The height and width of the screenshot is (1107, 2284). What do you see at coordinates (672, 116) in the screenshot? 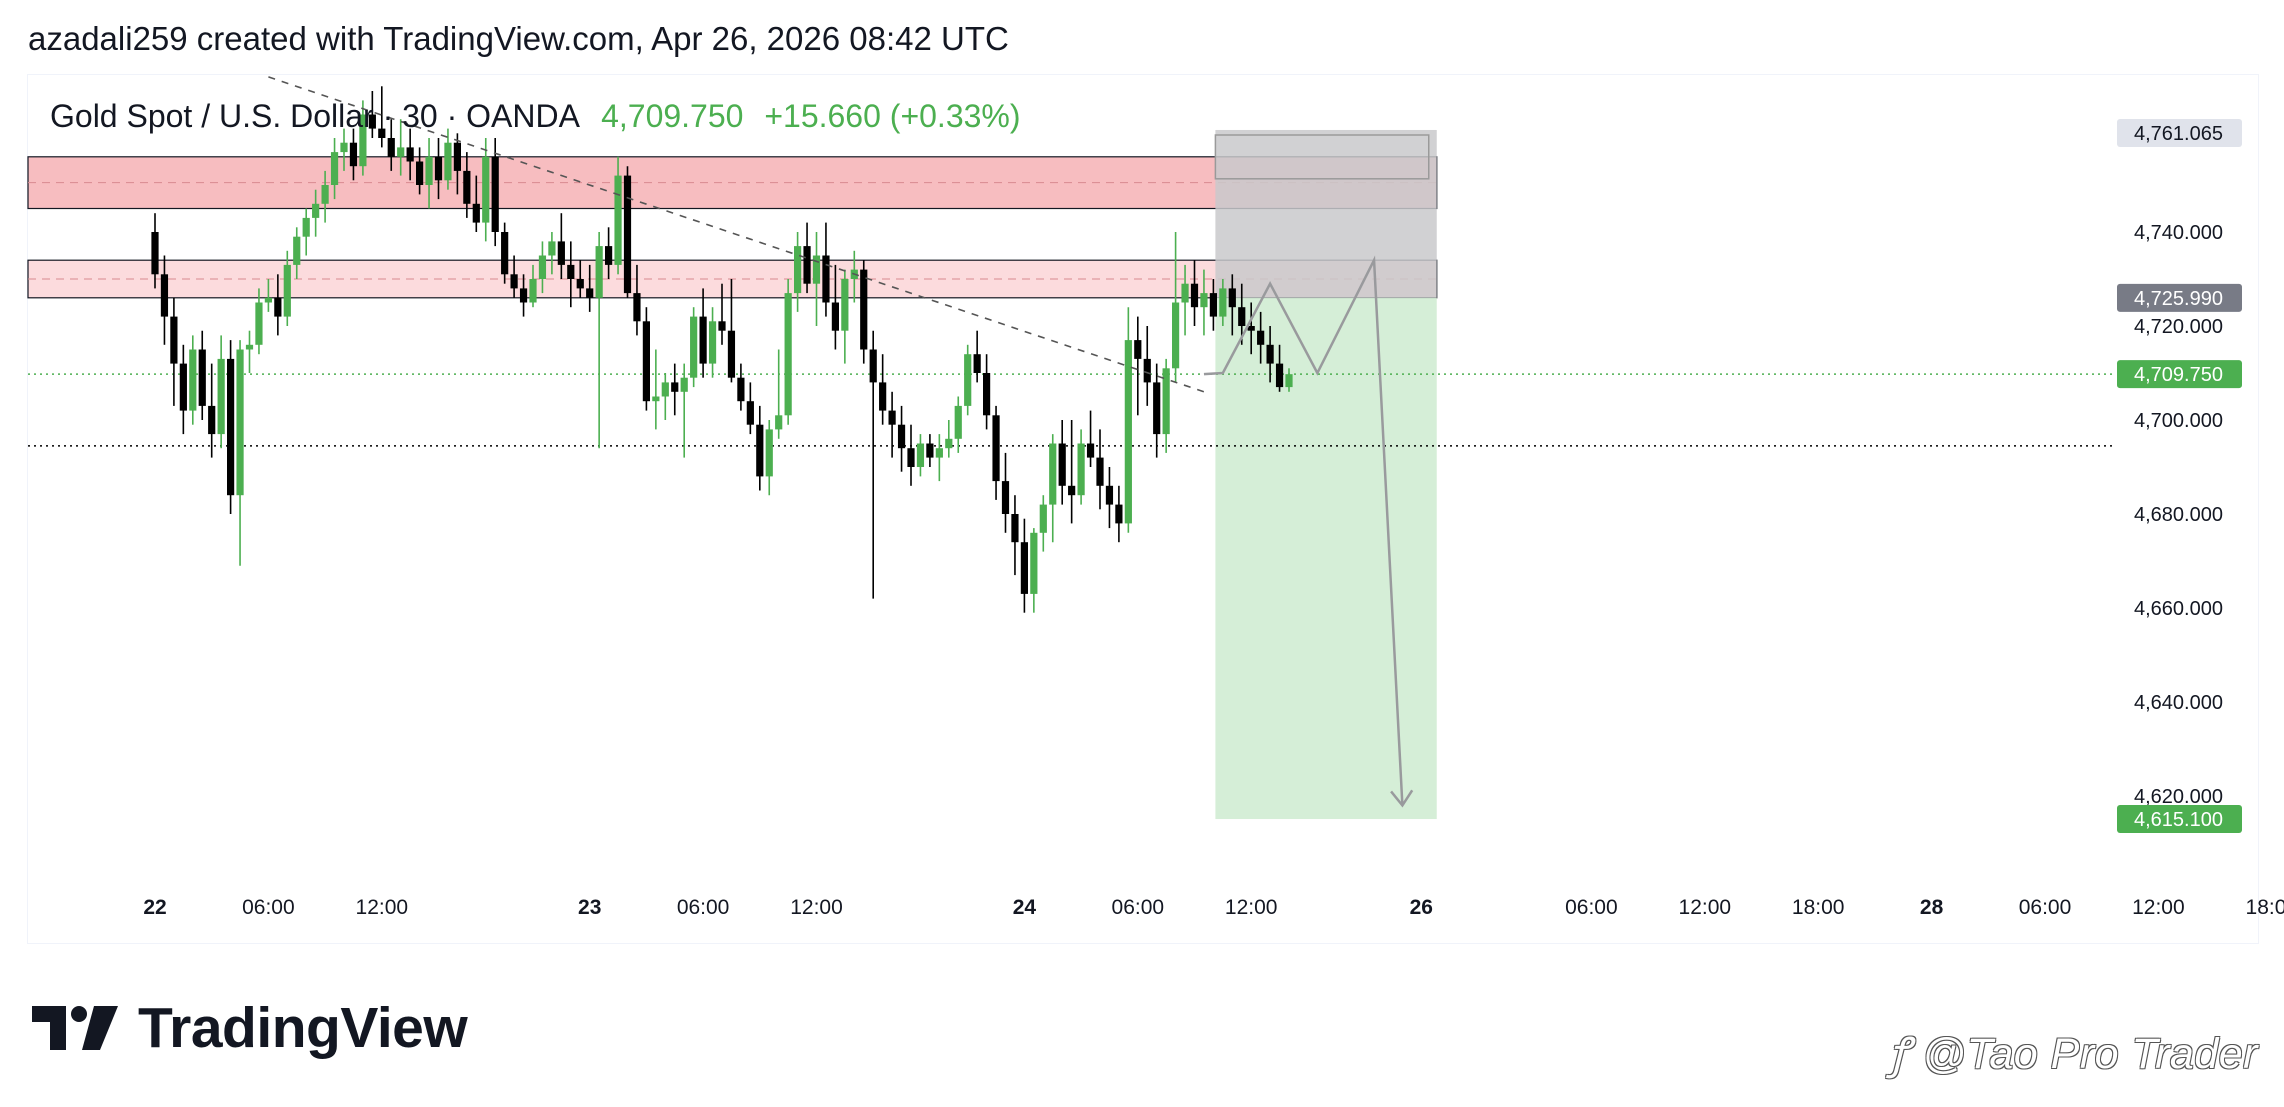
I see `symbol-price: 4,709.750` at bounding box center [672, 116].